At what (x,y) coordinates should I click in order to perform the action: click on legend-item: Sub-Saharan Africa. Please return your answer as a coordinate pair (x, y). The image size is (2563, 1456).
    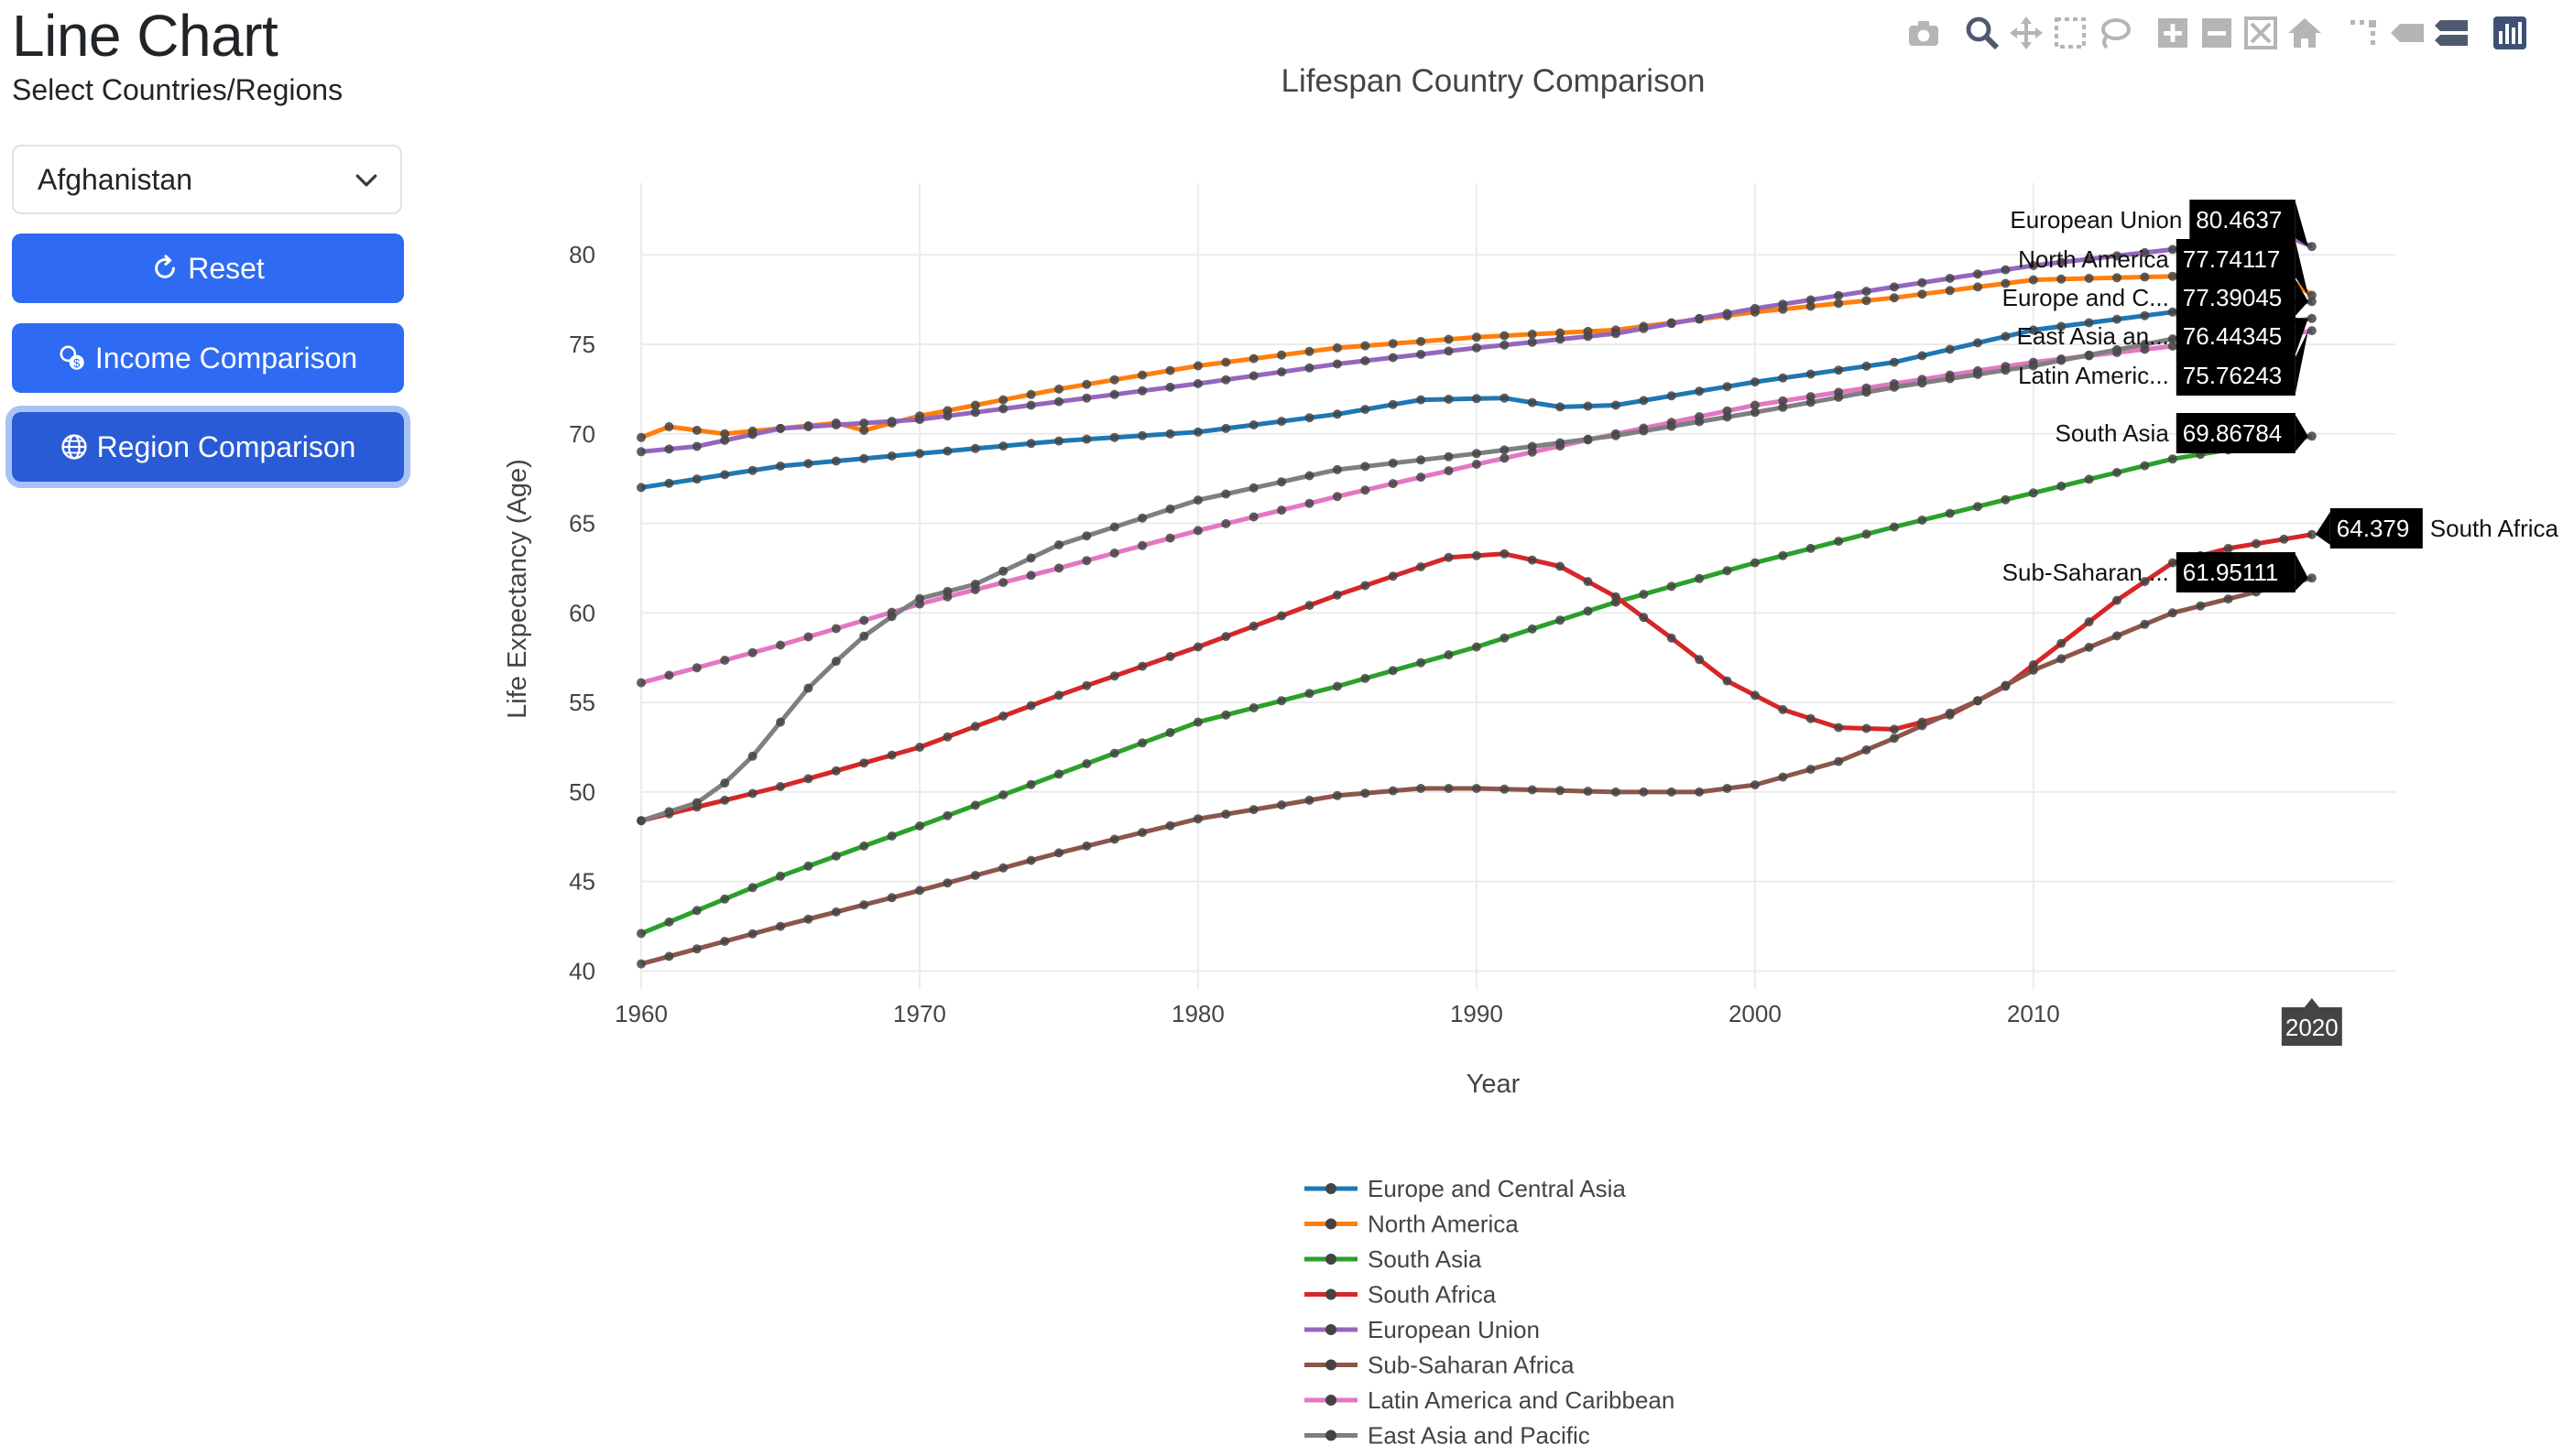
    Looking at the image, I should click on (1439, 1365).